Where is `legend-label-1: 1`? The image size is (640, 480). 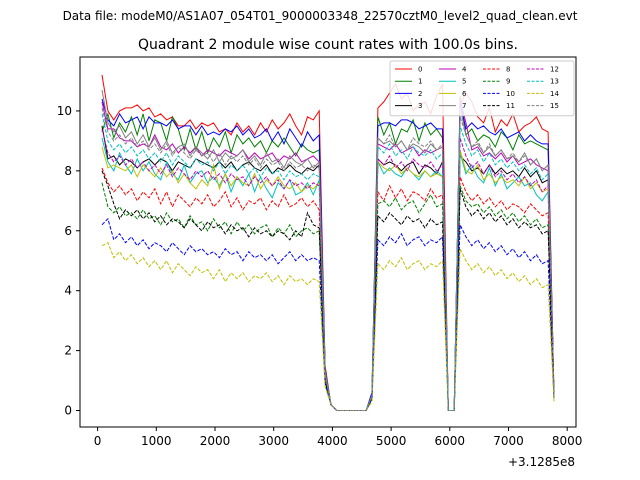 legend-label-1: 1 is located at coordinates (420, 82).